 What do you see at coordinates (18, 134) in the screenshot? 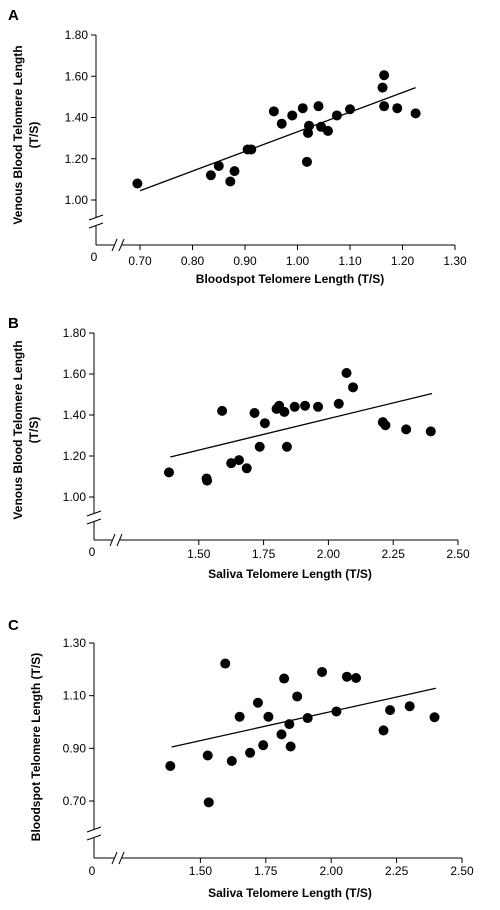
I see `y-axis-title: Venous Blood Telomere Length` at bounding box center [18, 134].